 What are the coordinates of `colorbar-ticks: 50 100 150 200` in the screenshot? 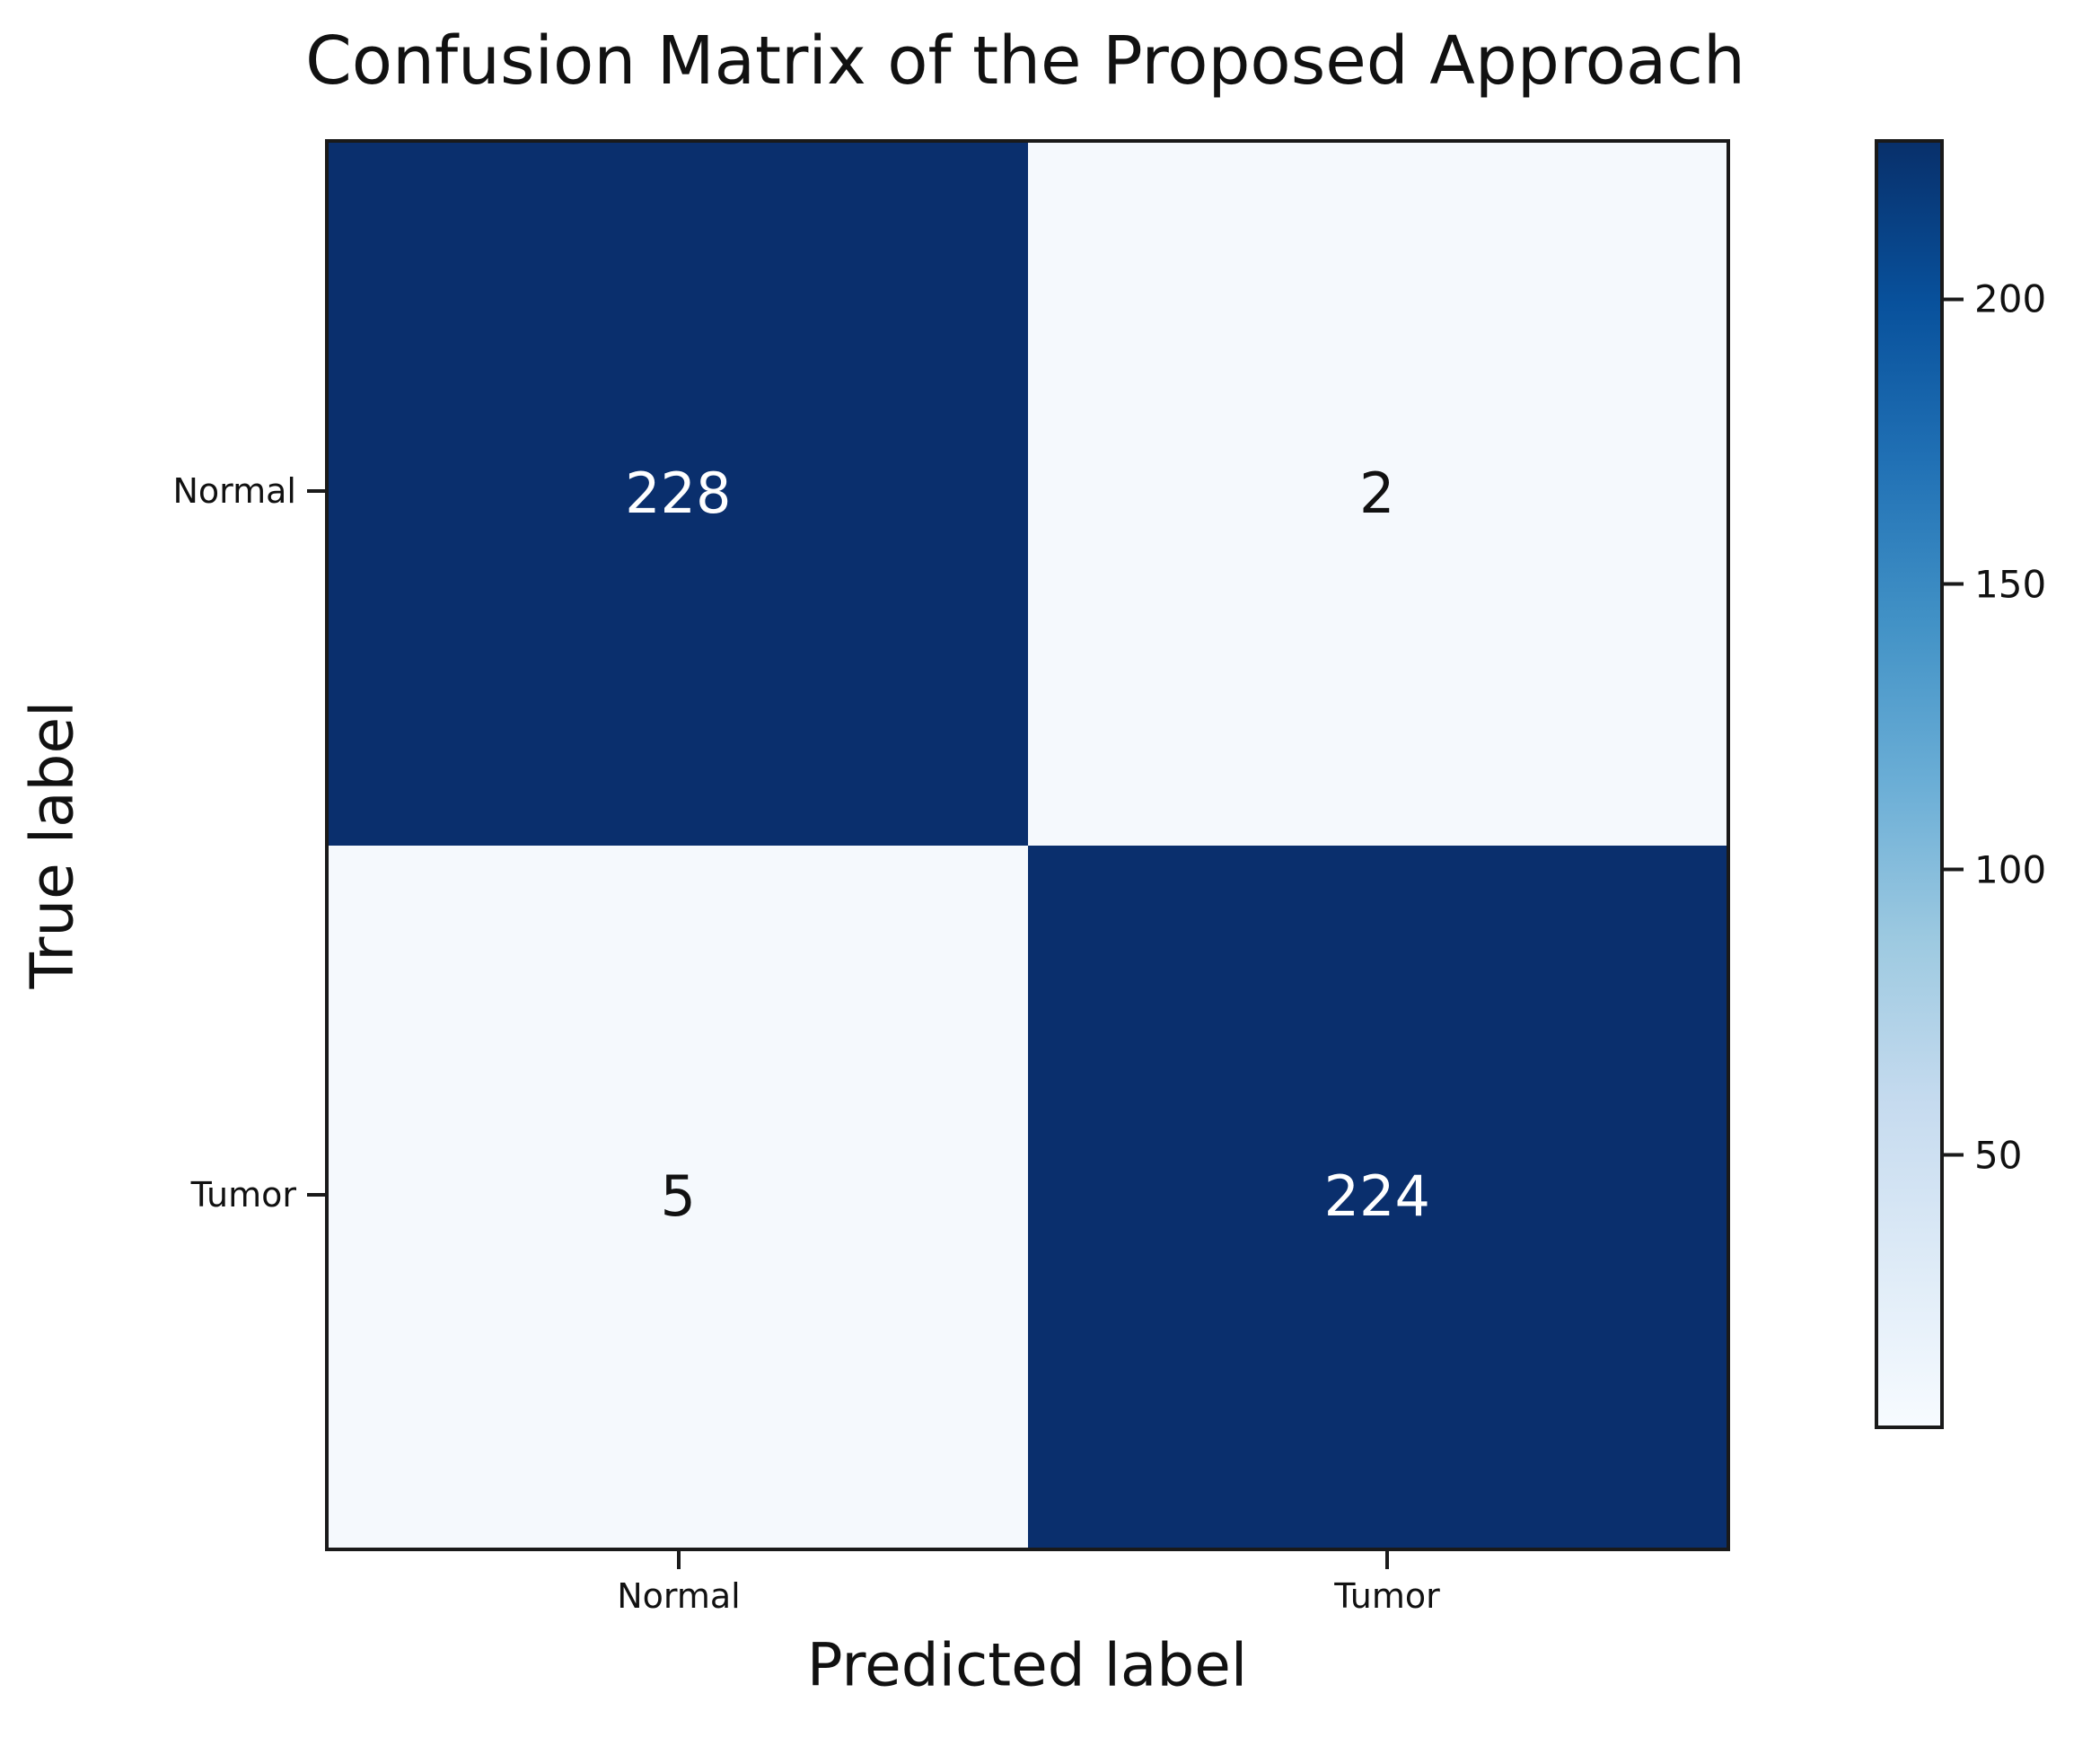 It's located at (2020, 784).